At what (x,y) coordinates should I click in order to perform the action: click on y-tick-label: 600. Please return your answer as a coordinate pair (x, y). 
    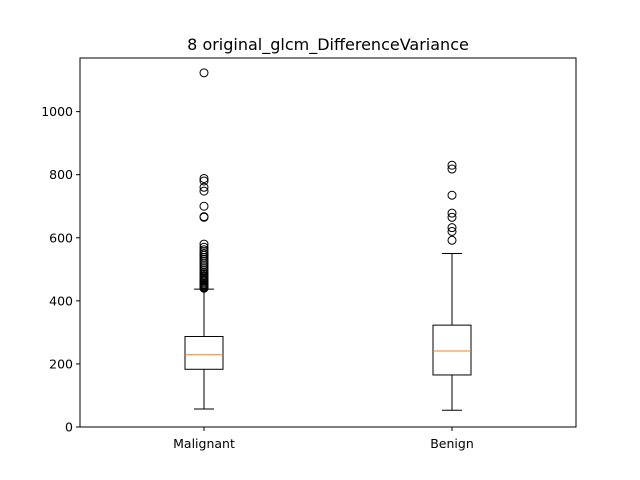
    Looking at the image, I should click on (61, 237).